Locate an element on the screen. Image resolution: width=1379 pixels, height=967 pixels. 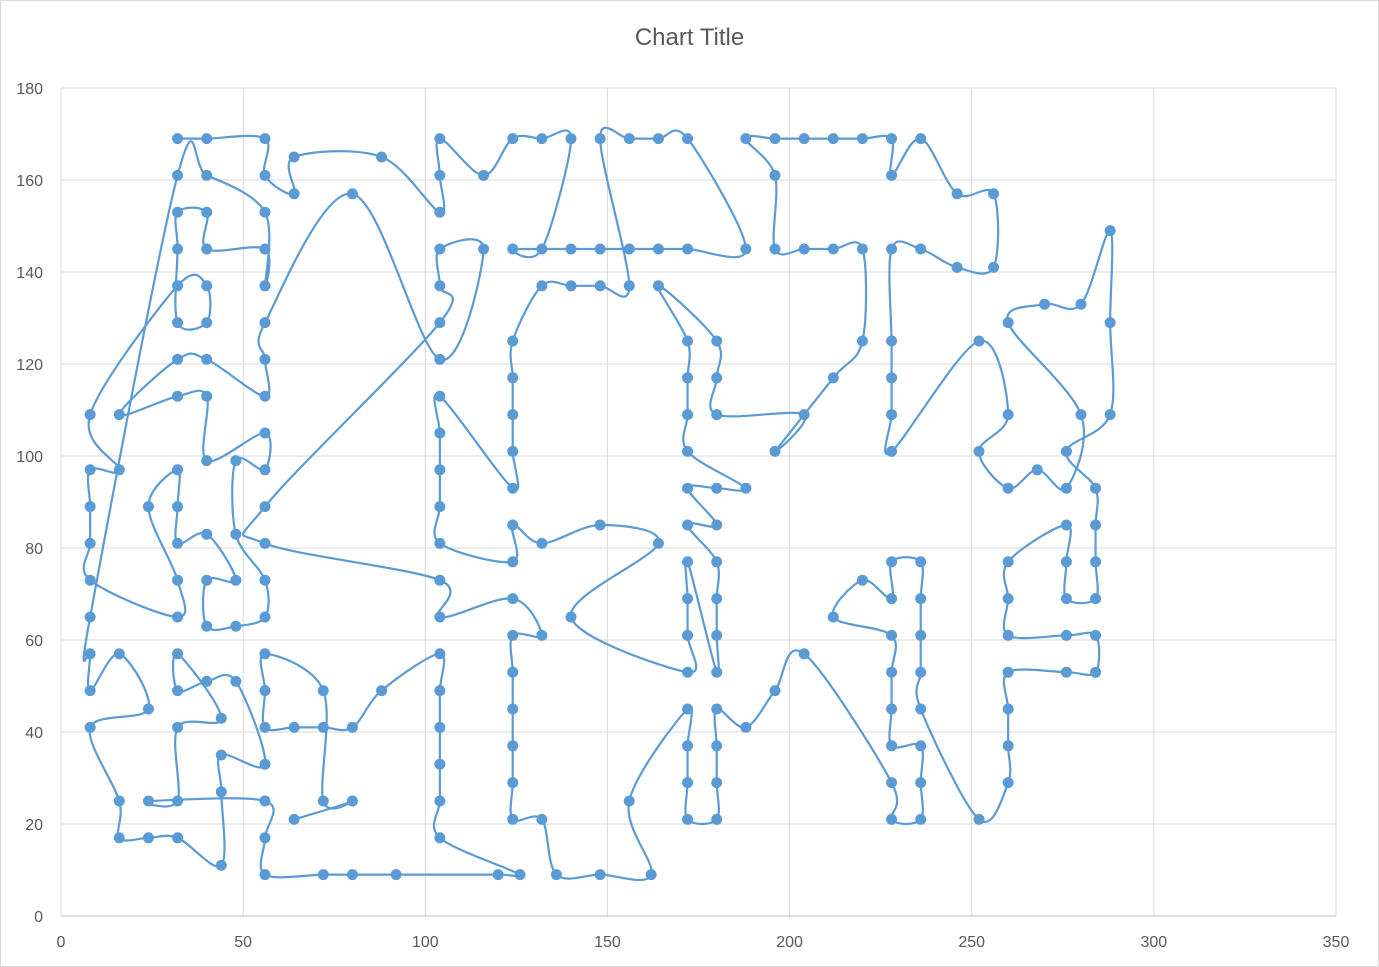
y-tick-label: 140 is located at coordinates (29, 273).